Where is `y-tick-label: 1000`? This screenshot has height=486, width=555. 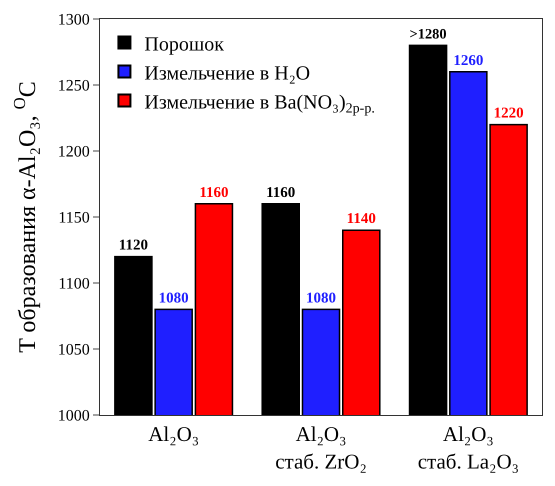
y-tick-label: 1000 is located at coordinates (74, 416).